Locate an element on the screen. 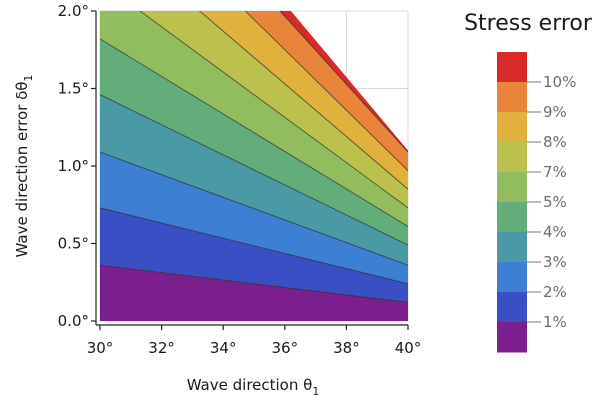  y-tick-label: 0.5° is located at coordinates (73, 244).